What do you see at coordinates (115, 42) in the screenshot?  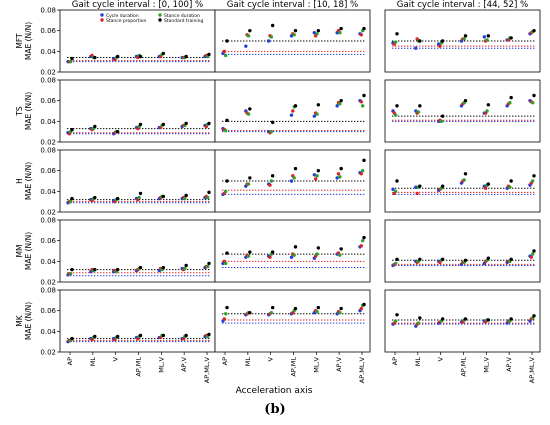 I see `panel-MFT-0: 0.02 0.04 0.06 0.08 MFTMAE (N/N)` at bounding box center [115, 42].